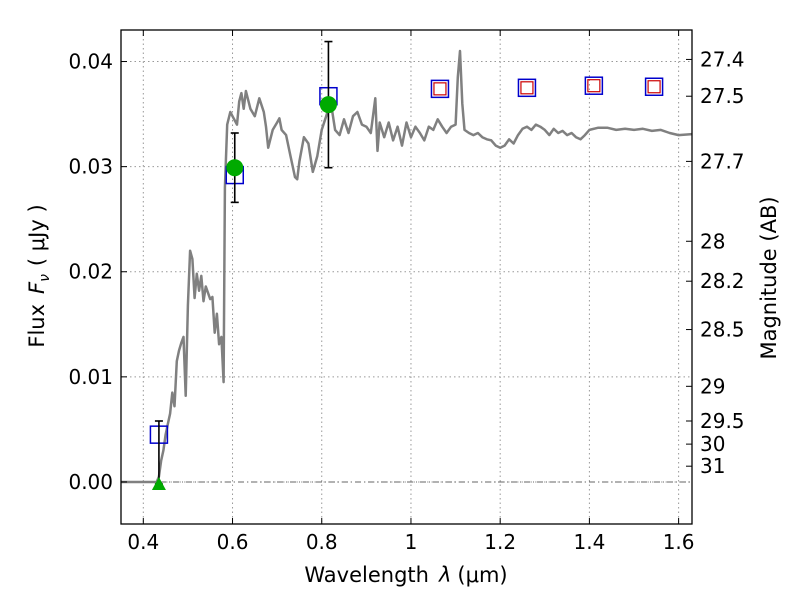 The height and width of the screenshot is (600, 800). What do you see at coordinates (37, 287) in the screenshot?
I see `y-axis-label-symbol: F` at bounding box center [37, 287].